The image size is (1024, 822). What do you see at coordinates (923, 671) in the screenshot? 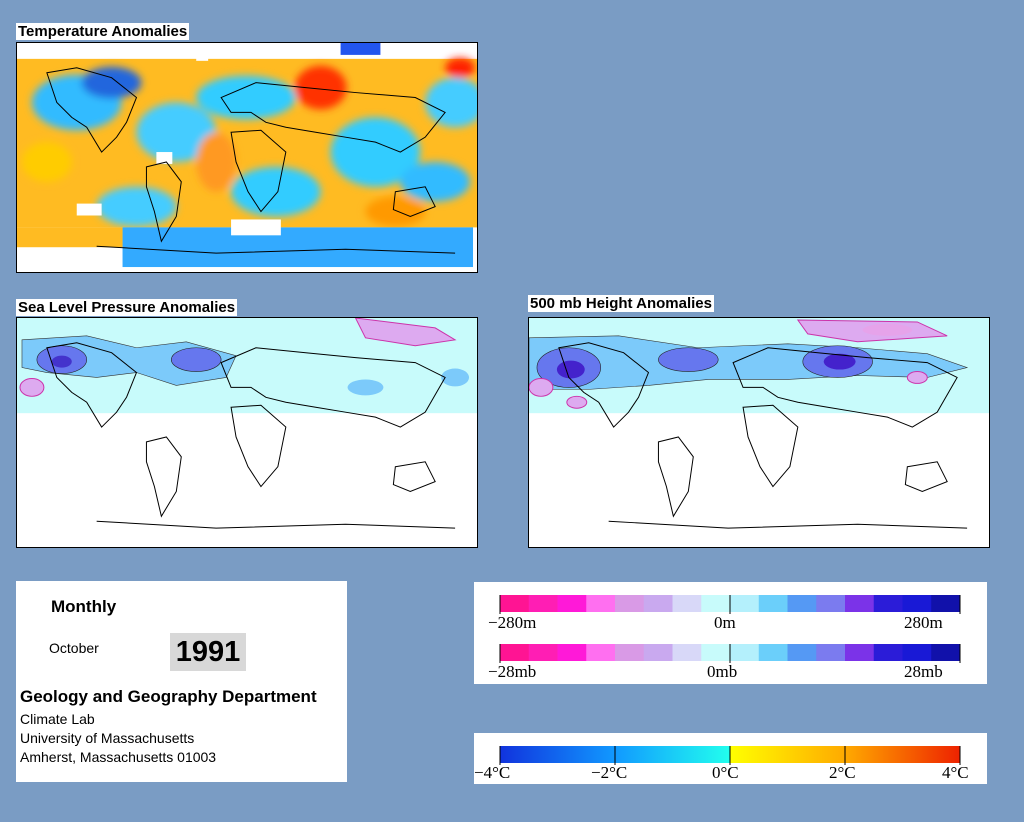
I see `pressure-max-label: 28mb` at bounding box center [923, 671].